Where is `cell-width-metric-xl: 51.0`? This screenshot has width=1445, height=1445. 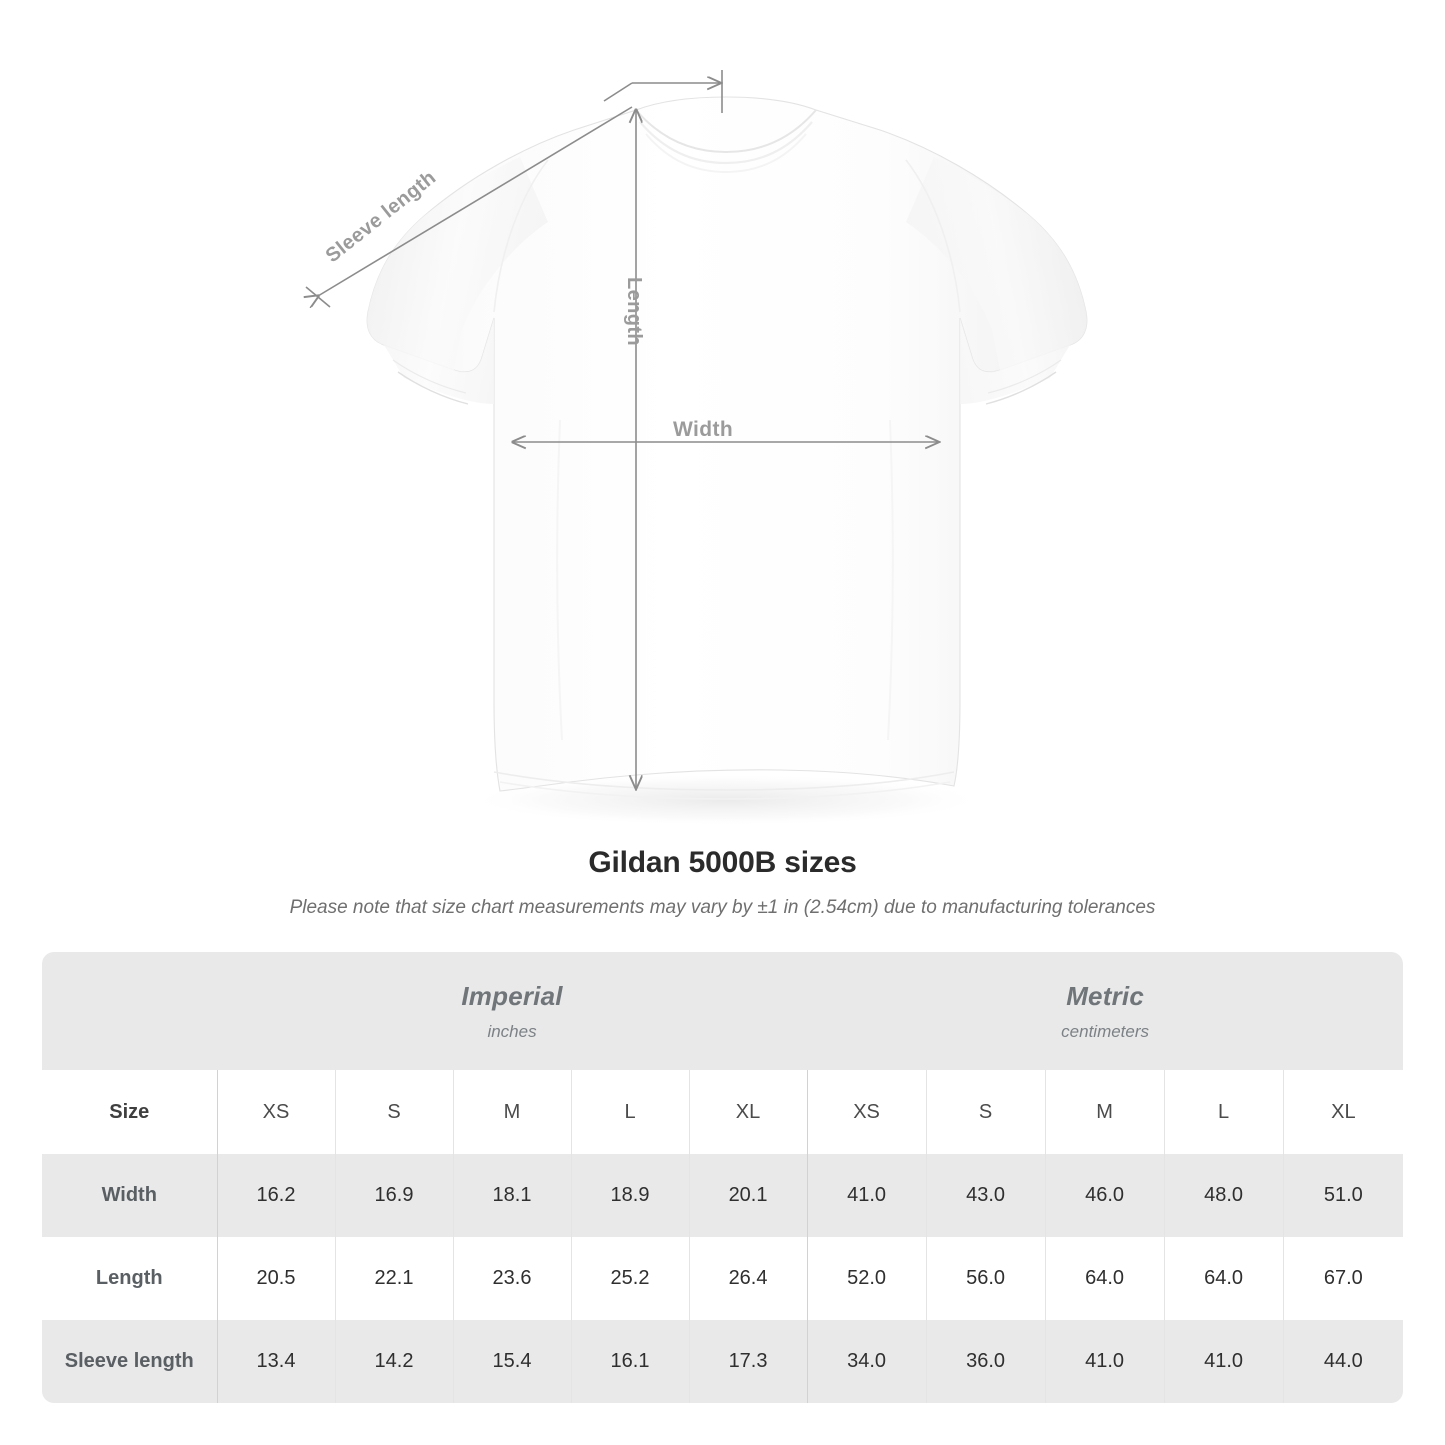 cell-width-metric-xl: 51.0 is located at coordinates (1343, 1195).